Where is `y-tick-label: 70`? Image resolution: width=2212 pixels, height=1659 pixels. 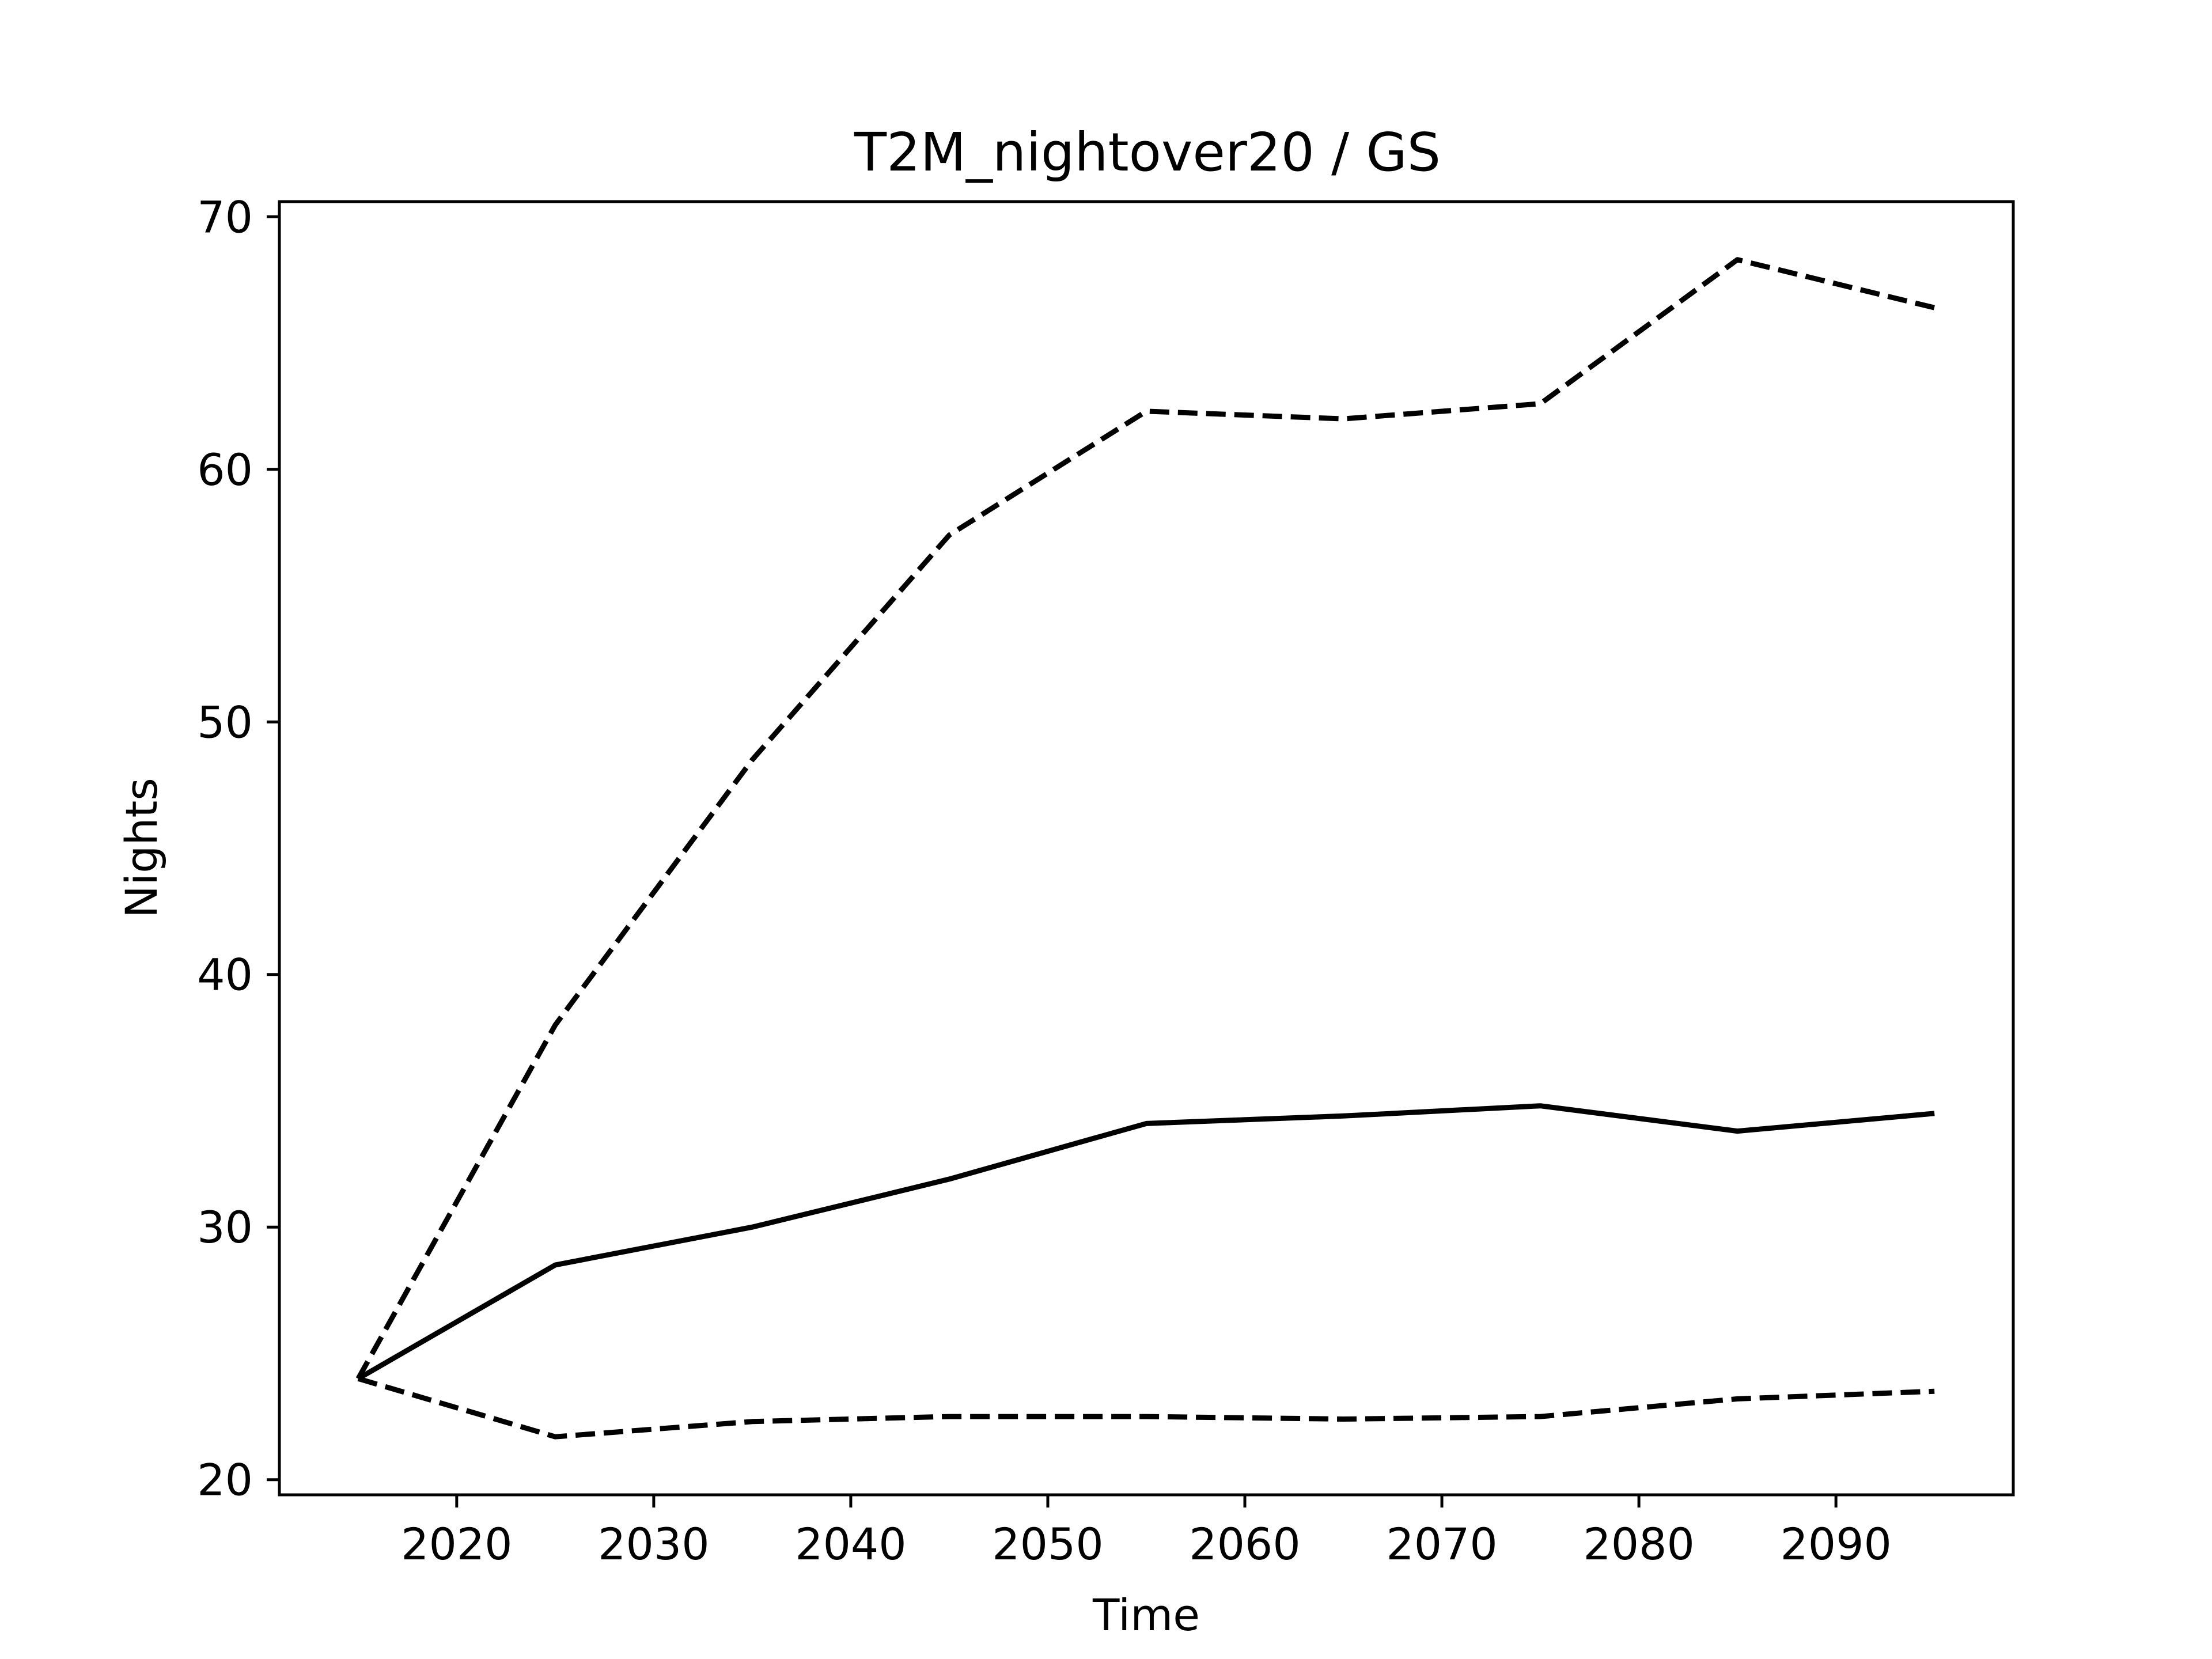 y-tick-label: 70 is located at coordinates (225, 217).